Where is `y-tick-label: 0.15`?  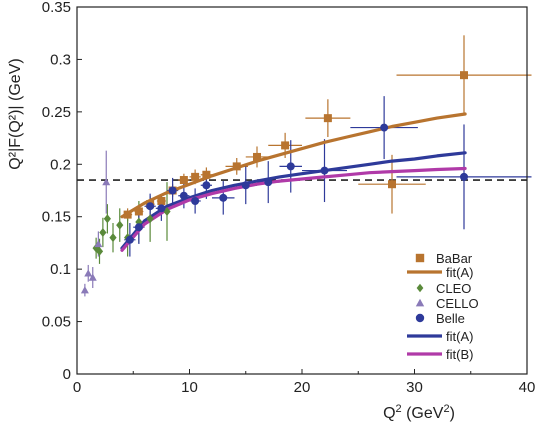 y-tick-label: 0.15 is located at coordinates (56, 217).